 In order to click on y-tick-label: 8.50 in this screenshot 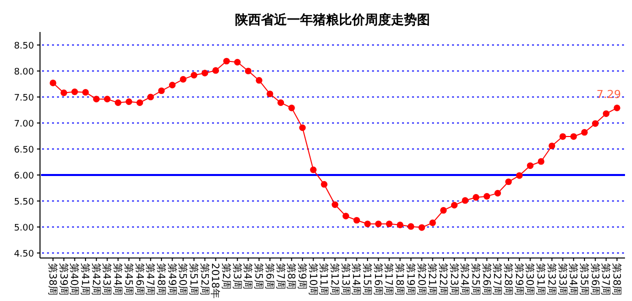, I will do `click(24, 47)`.